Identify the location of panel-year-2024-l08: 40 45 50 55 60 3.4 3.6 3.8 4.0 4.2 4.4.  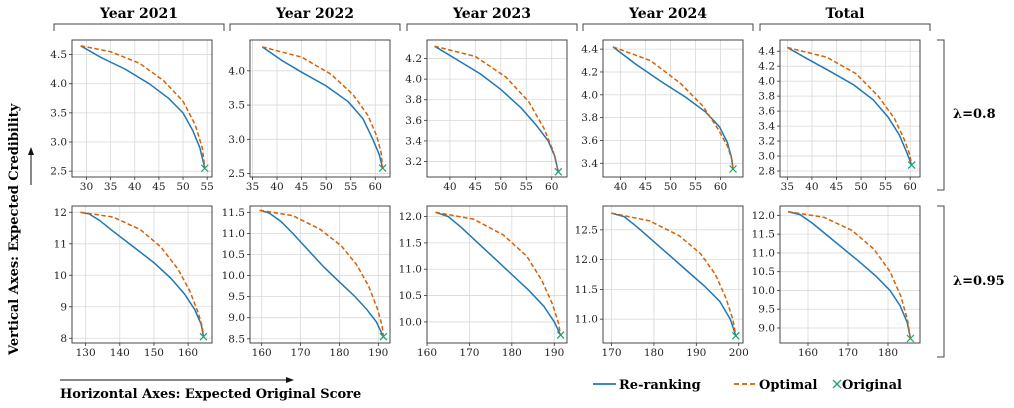
(662, 116).